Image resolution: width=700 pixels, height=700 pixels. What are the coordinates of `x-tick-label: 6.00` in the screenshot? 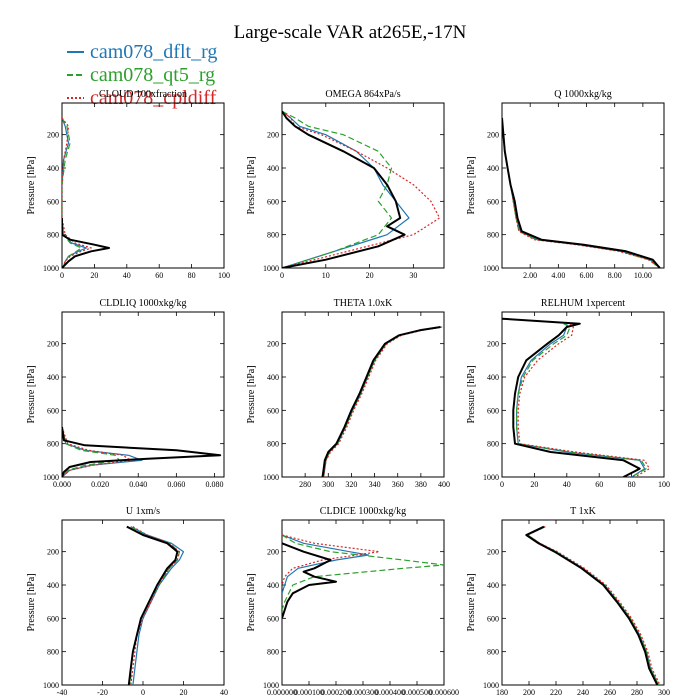 It's located at (587, 275).